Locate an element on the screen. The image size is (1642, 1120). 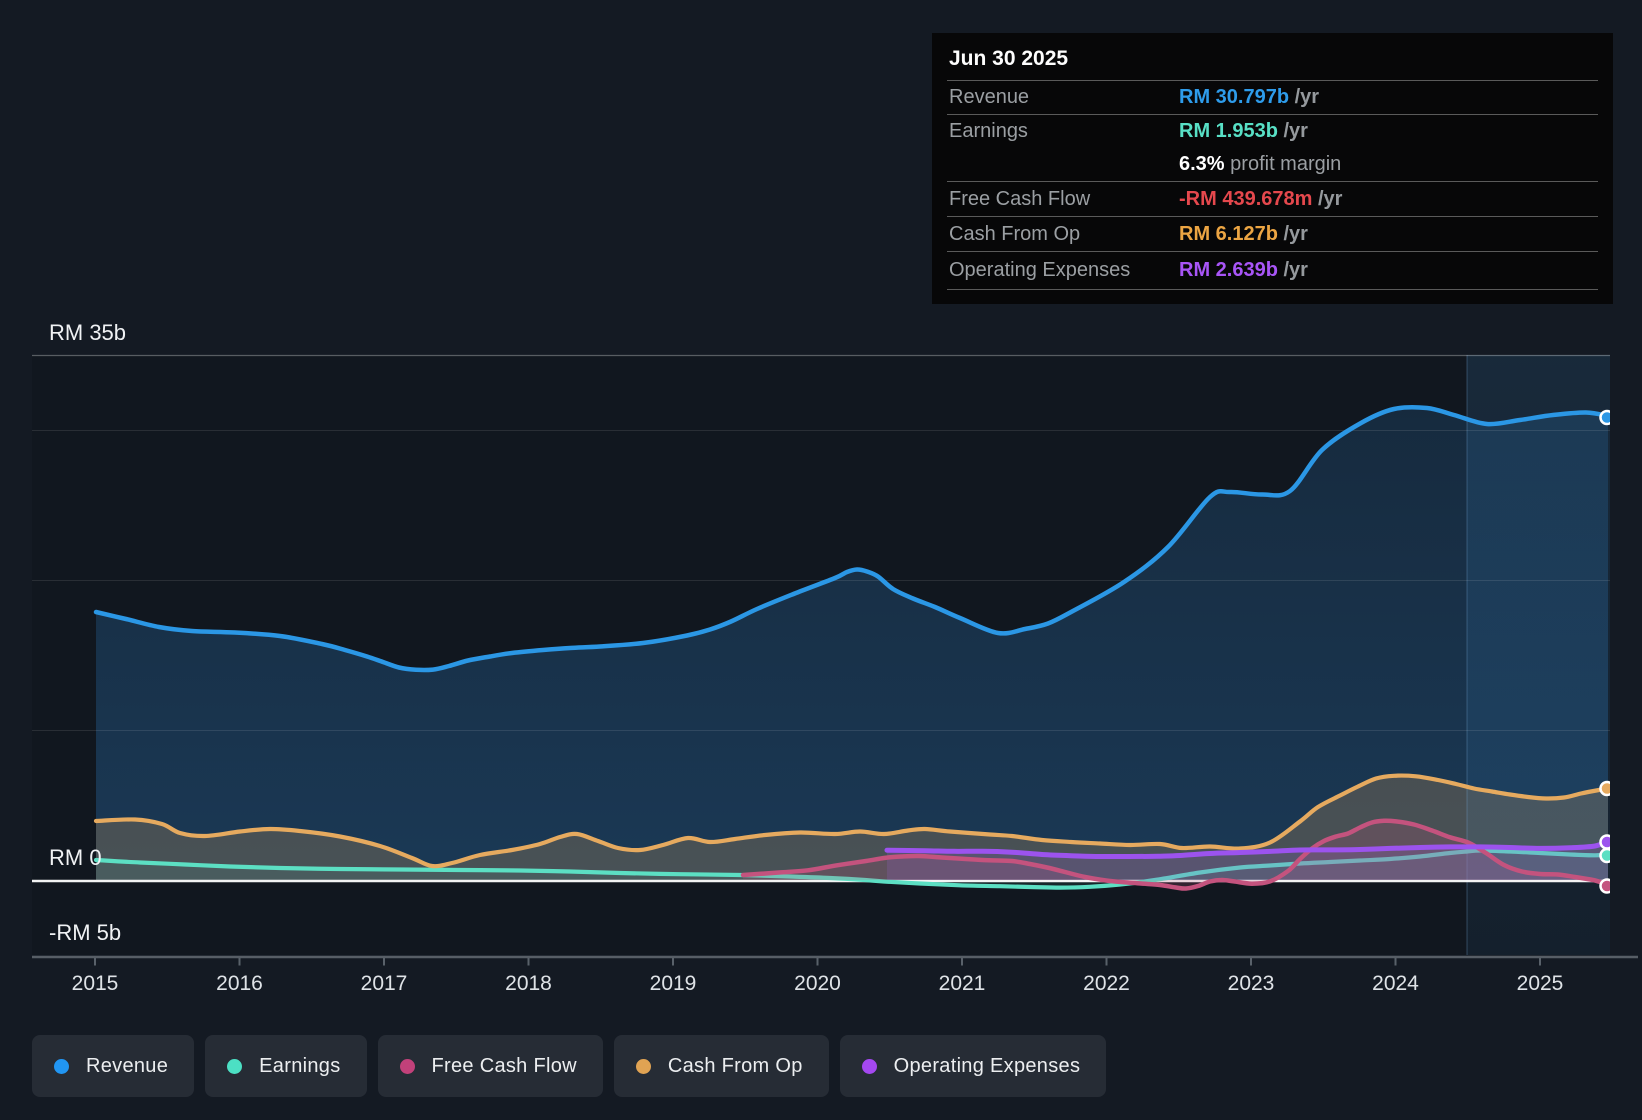
svg-text: 2019 is located at coordinates (673, 983).